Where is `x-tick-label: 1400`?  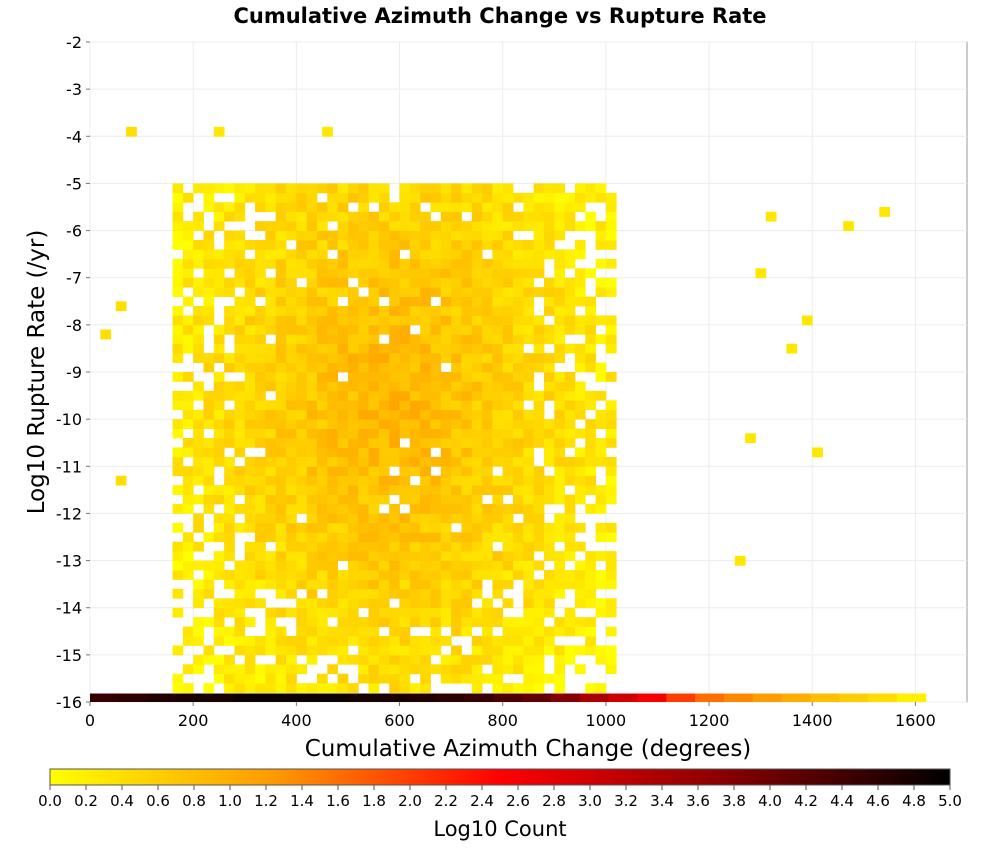
x-tick-label: 1400 is located at coordinates (812, 720).